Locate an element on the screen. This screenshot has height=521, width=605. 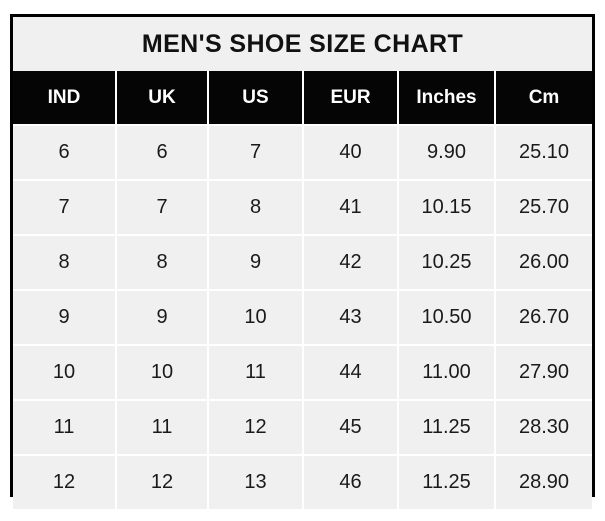
cell-us: 13 is located at coordinates (255, 481).